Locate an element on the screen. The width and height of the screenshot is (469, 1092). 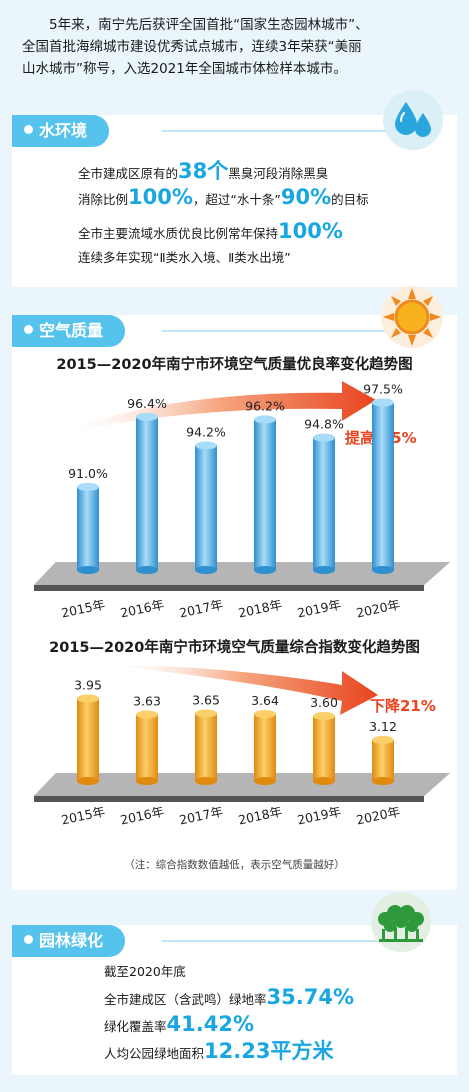
green-line-1: 截至2020年底 is located at coordinates (145, 971).